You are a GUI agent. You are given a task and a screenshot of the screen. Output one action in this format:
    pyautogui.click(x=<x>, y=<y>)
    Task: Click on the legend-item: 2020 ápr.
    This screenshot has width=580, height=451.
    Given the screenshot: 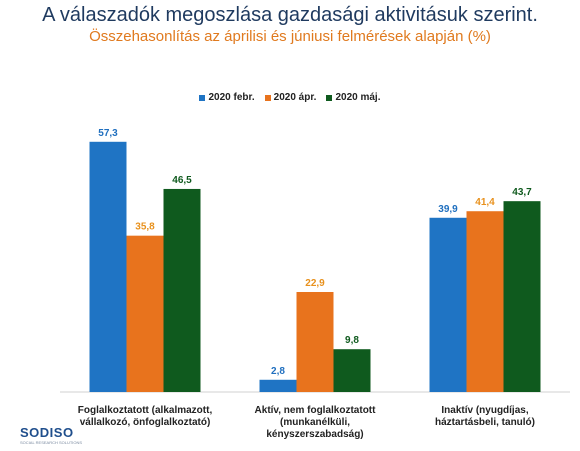 What is the action you would take?
    pyautogui.click(x=290, y=97)
    